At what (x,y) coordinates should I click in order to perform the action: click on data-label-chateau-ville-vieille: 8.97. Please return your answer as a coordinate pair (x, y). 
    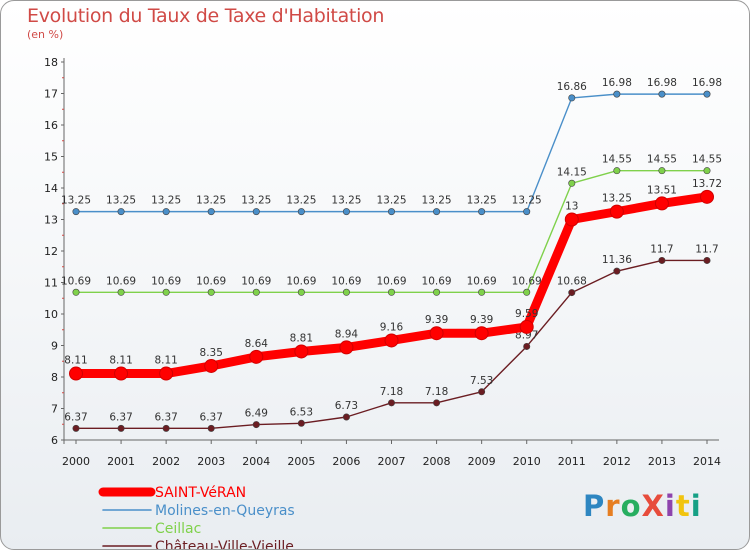
    Looking at the image, I should click on (526, 335).